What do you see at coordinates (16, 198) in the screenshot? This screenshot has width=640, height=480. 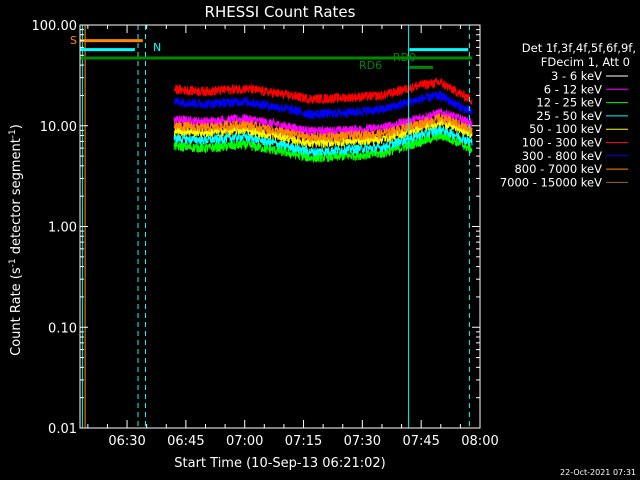 I see `y-axis-label-mid: detector segment` at bounding box center [16, 198].